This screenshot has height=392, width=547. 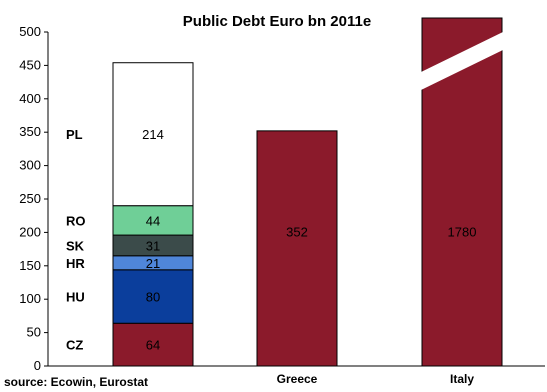 What do you see at coordinates (462, 379) in the screenshot?
I see `category-label-italy: Italy` at bounding box center [462, 379].